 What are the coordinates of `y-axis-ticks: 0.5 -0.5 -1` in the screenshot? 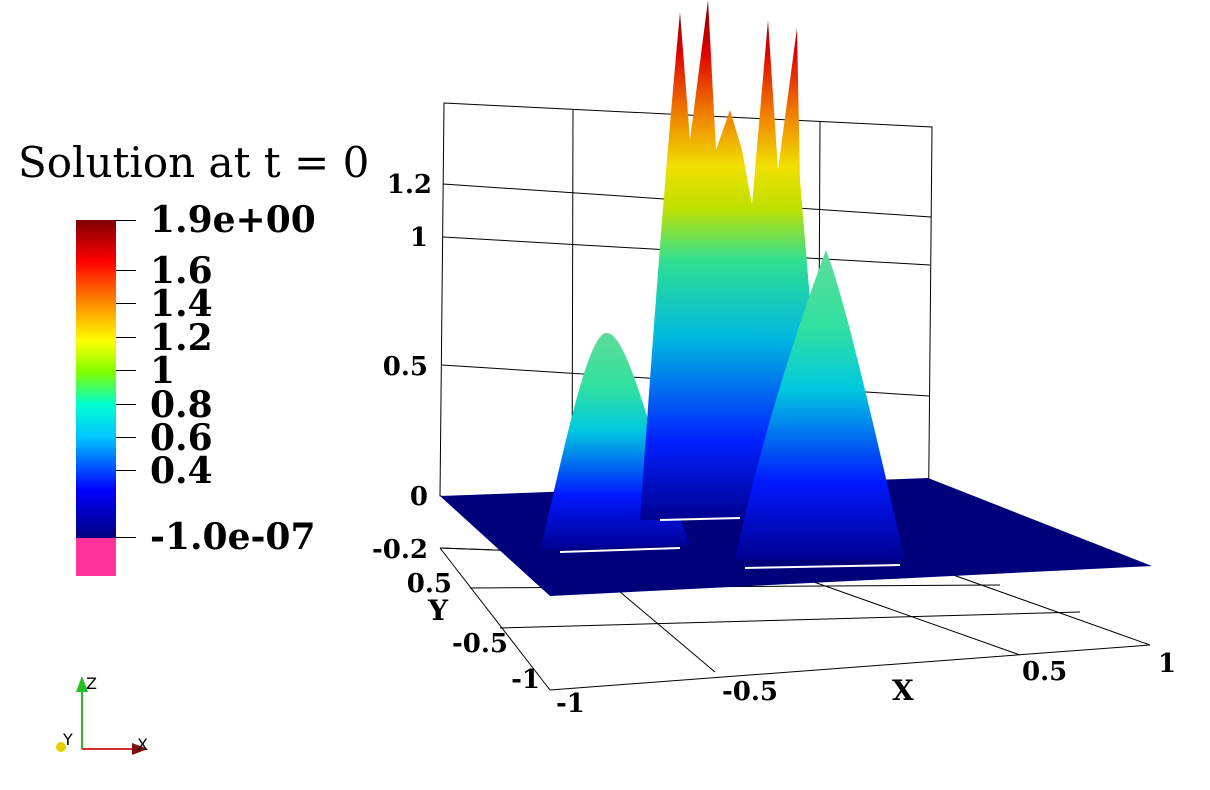 It's located at (473, 632).